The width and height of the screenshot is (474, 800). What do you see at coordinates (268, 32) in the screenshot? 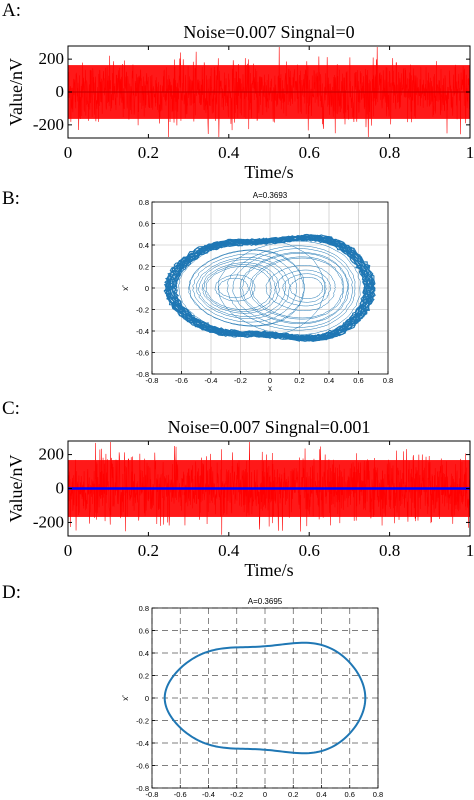
I see `chart-title: Noise=0.007 Singnal=0` at bounding box center [268, 32].